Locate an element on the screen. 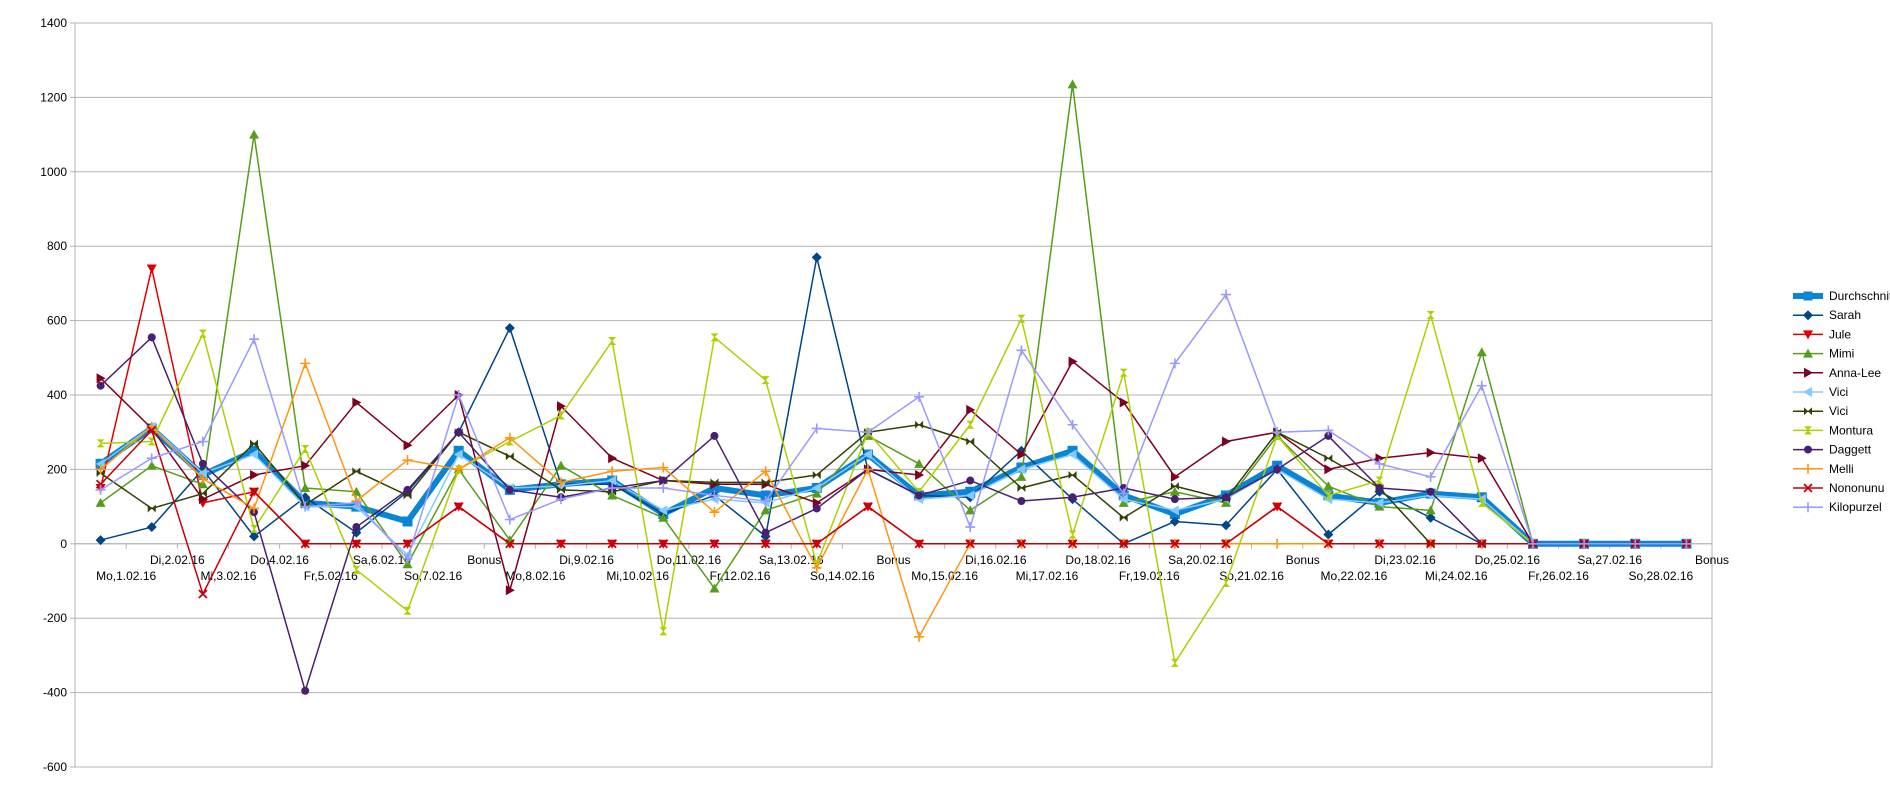 The width and height of the screenshot is (1890, 789). y-tick-label: 600 is located at coordinates (57, 321).